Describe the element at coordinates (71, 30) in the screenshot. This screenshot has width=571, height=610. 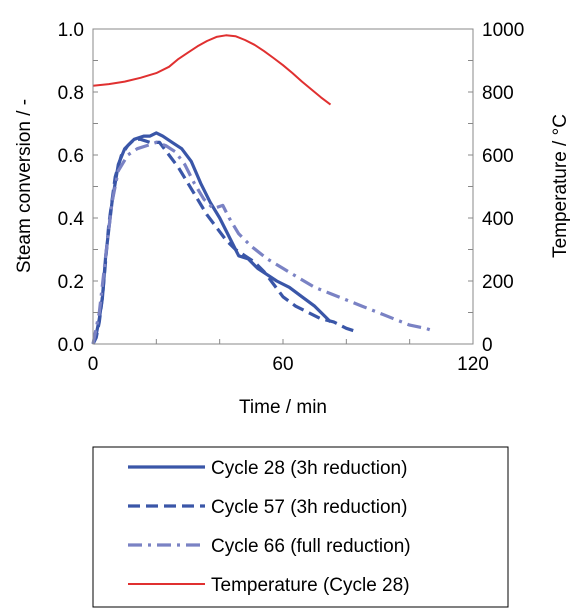
I see `y-left-tick-label: 1.0` at that location.